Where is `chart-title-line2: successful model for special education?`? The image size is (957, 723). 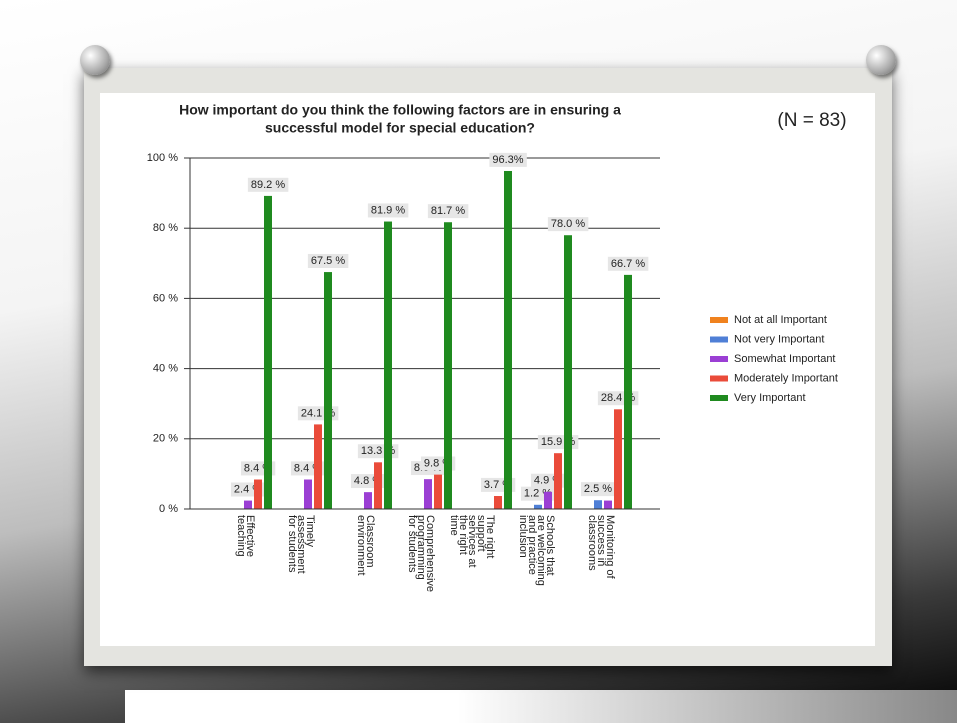
chart-title-line2: successful model for special education? is located at coordinates (400, 128).